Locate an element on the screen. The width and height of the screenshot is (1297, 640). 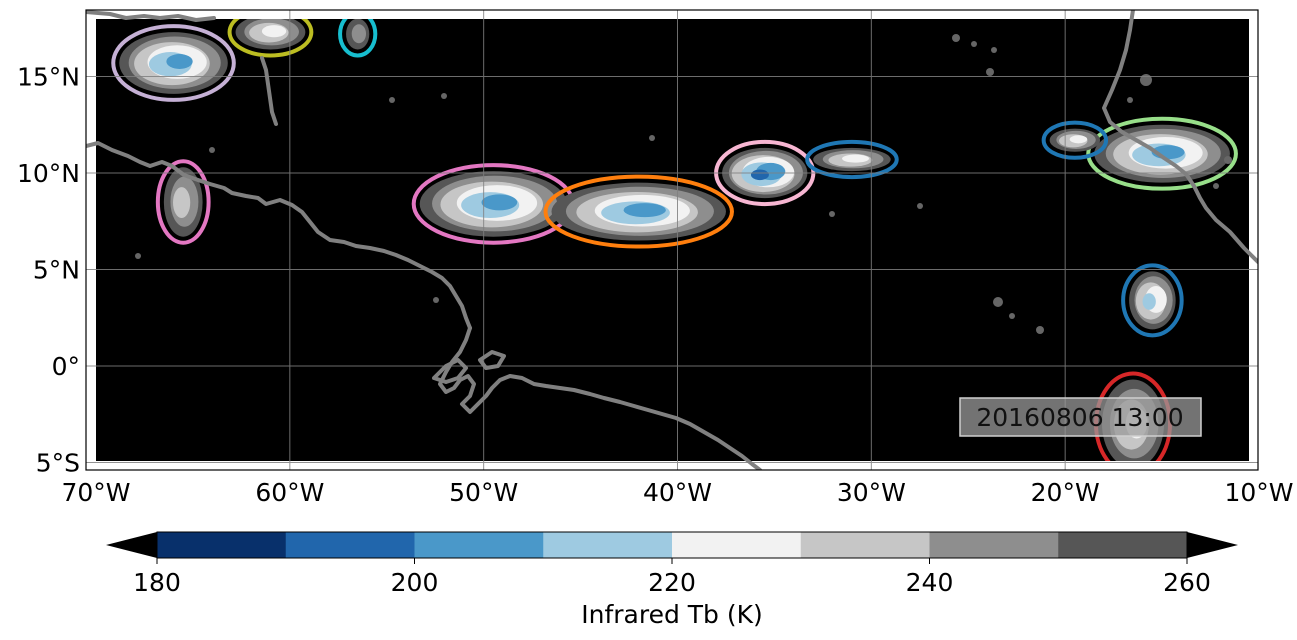
coastline-lesser-antilles is located at coordinates (269, 91).